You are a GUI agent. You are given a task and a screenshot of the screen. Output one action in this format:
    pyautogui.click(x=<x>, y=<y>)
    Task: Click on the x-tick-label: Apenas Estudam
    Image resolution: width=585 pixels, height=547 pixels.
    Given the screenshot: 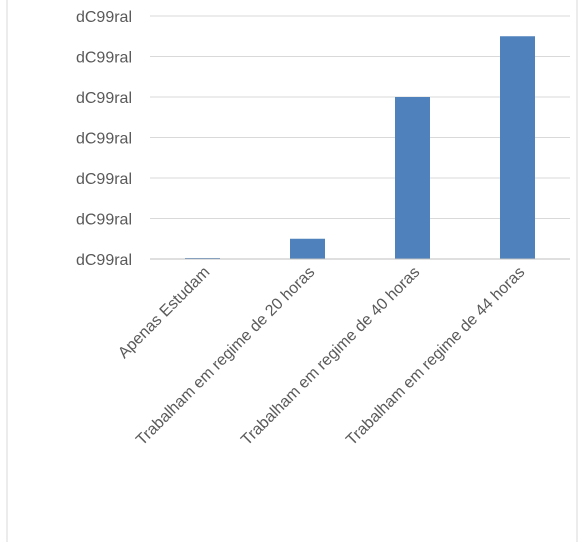 What is the action you would take?
    pyautogui.click(x=164, y=313)
    